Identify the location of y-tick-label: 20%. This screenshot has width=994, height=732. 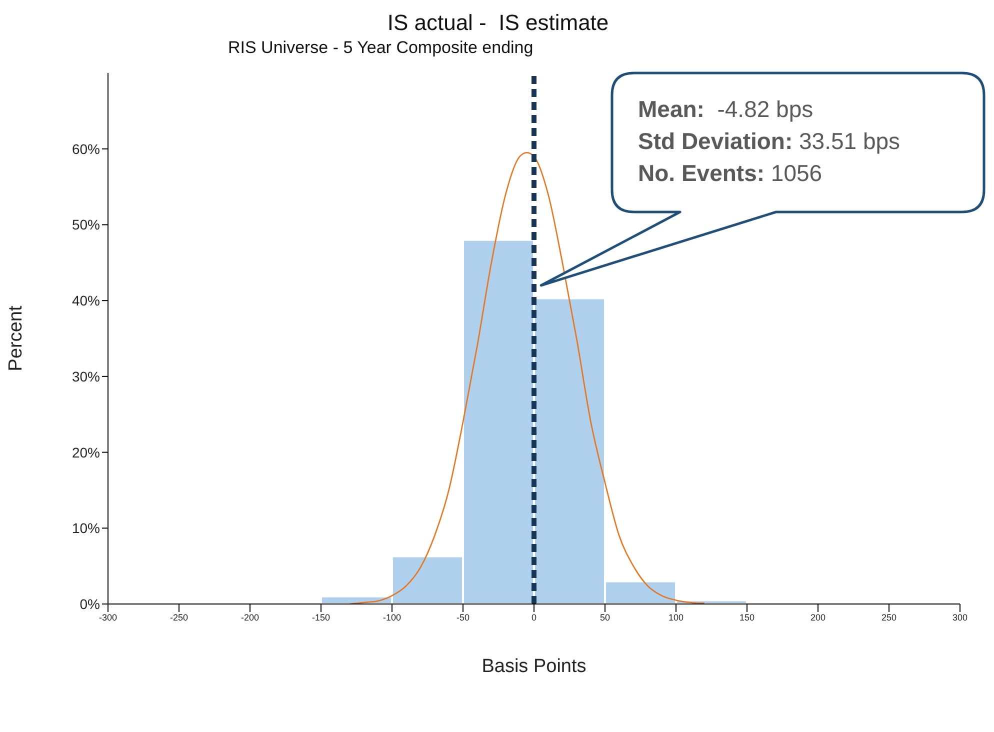
(86, 452).